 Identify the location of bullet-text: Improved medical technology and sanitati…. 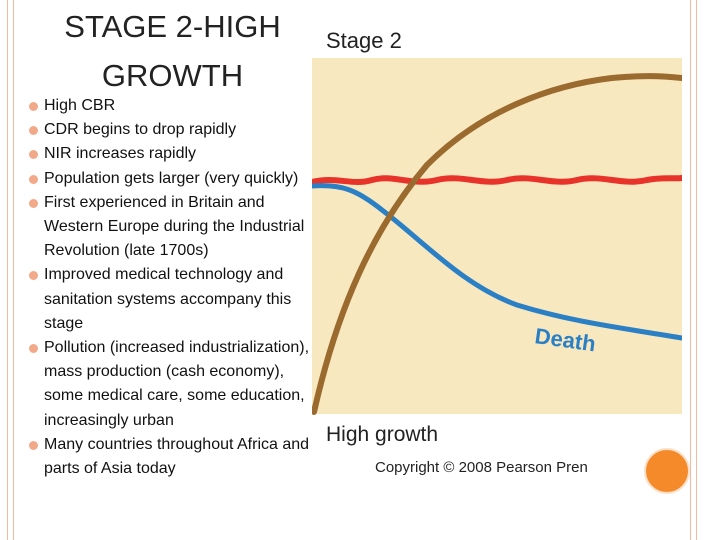
(168, 299).